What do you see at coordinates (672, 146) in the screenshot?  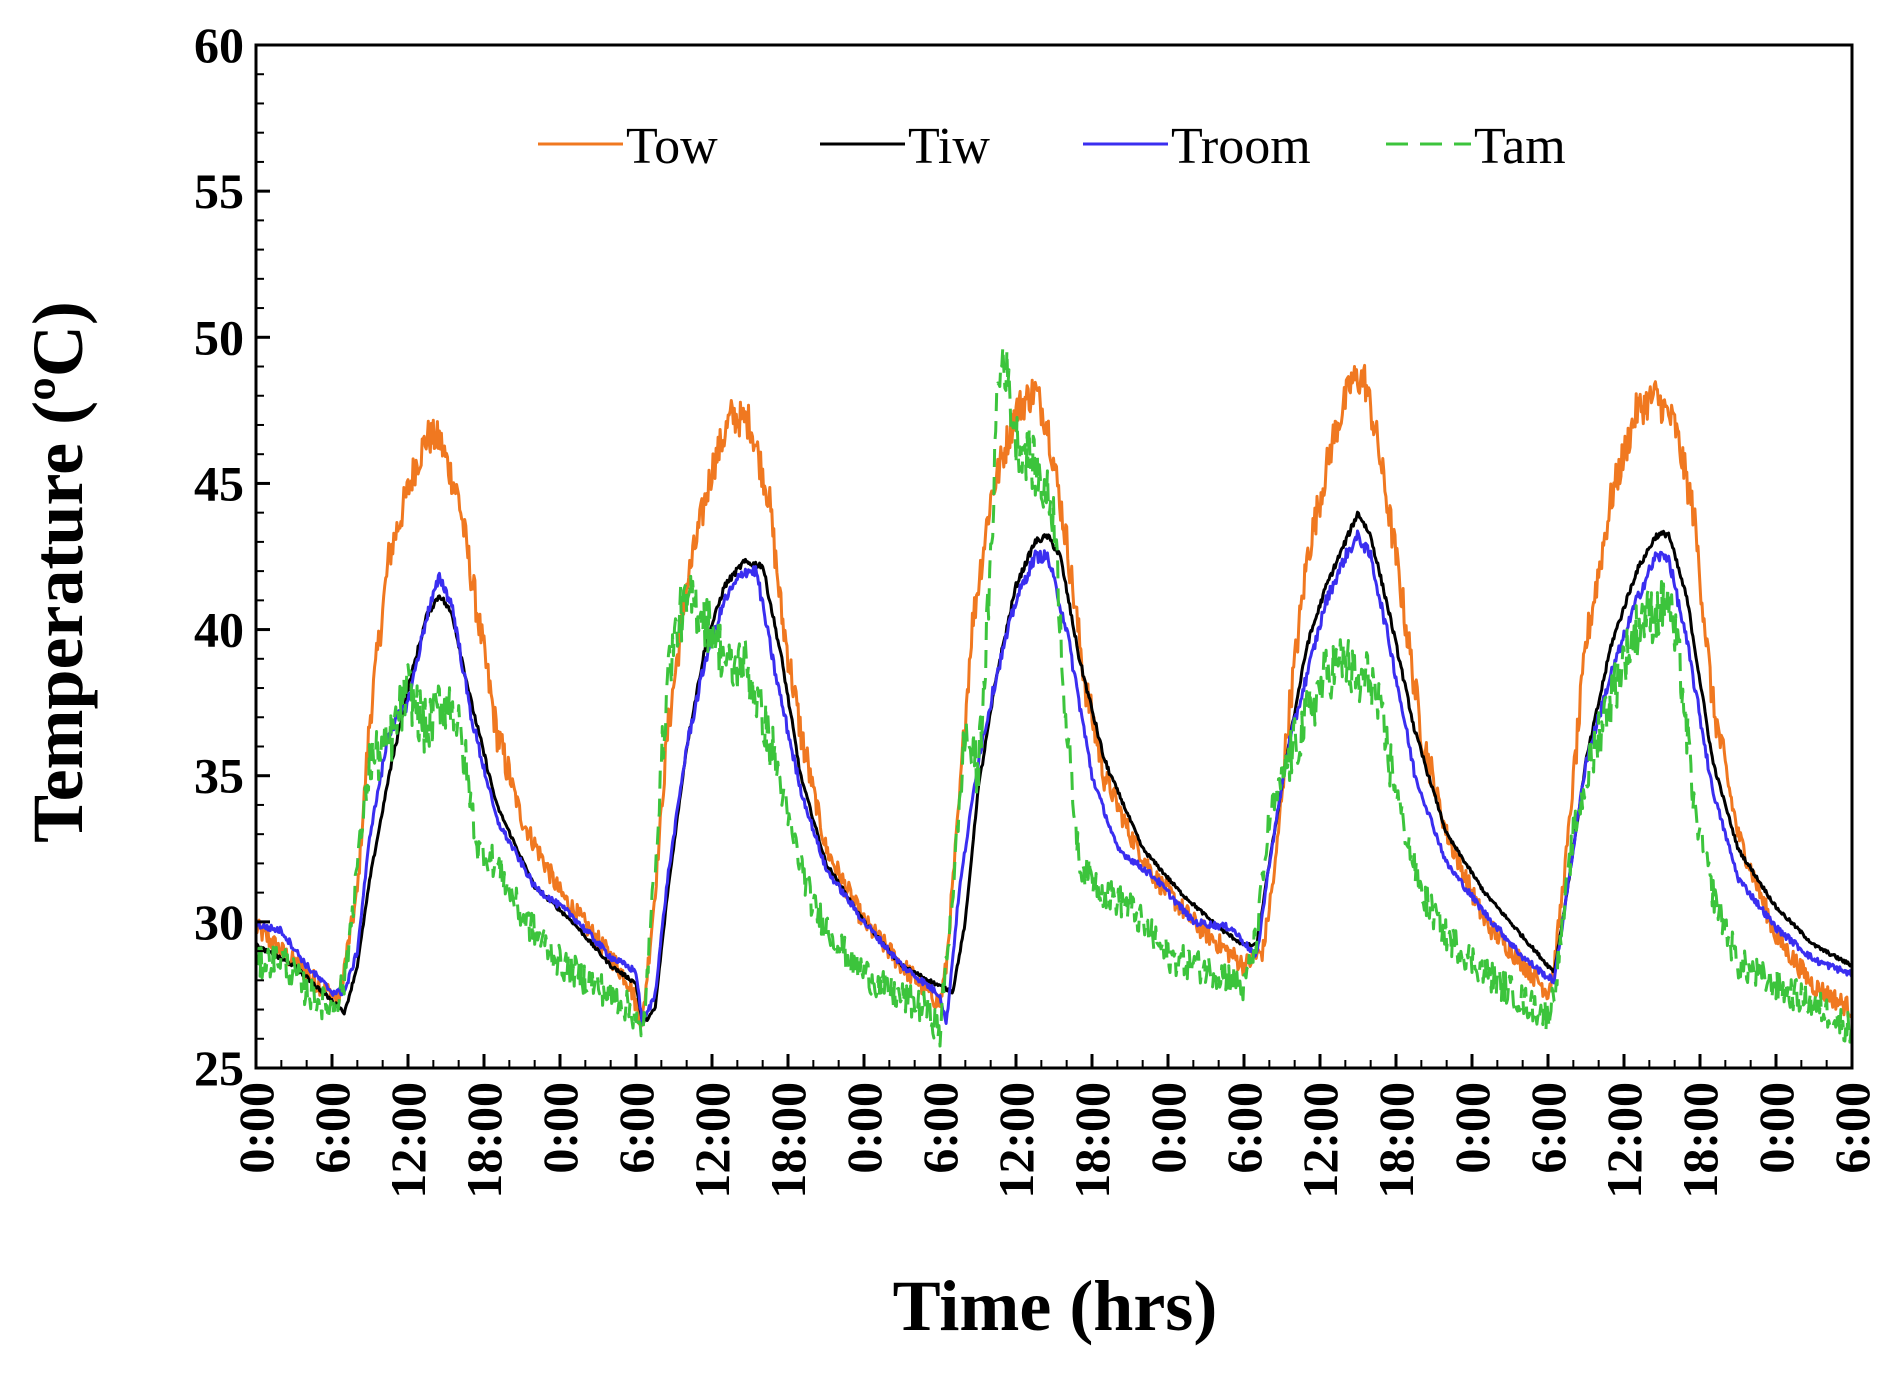 I see `legend-label-tow: Tow` at bounding box center [672, 146].